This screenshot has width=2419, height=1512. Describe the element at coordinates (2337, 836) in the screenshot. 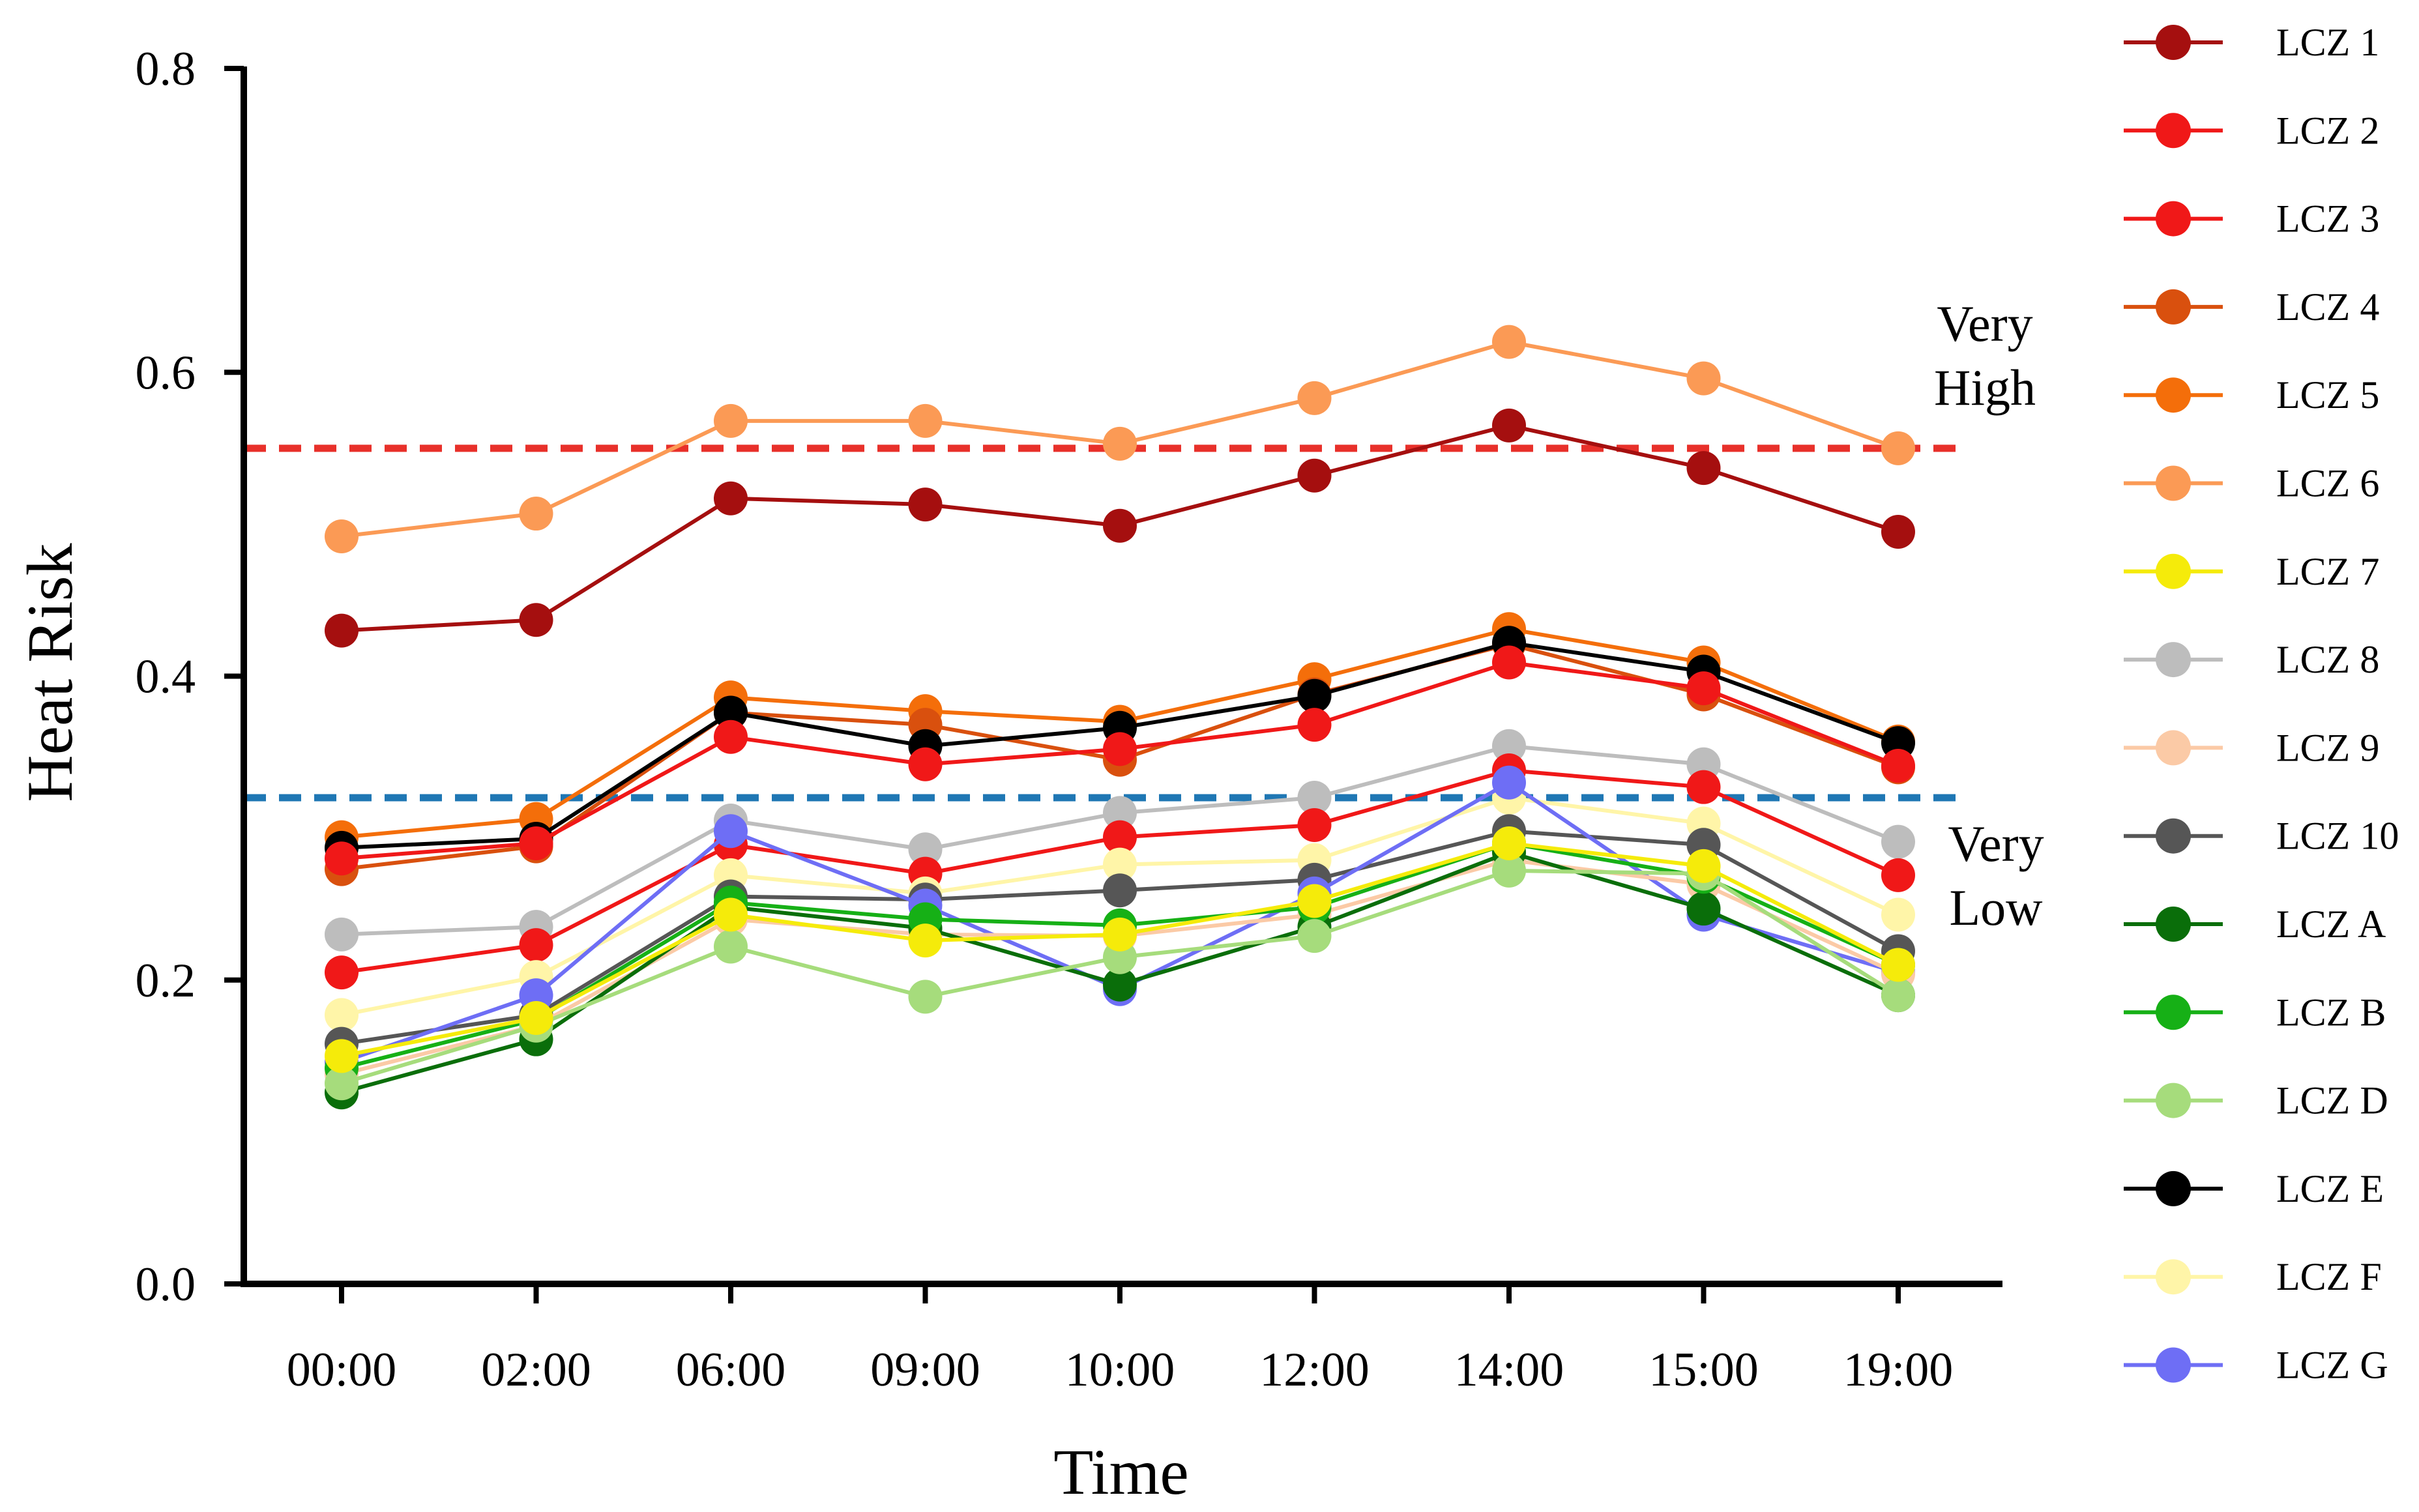

I see `legend-label-lcz-10: LCZ 10` at that location.